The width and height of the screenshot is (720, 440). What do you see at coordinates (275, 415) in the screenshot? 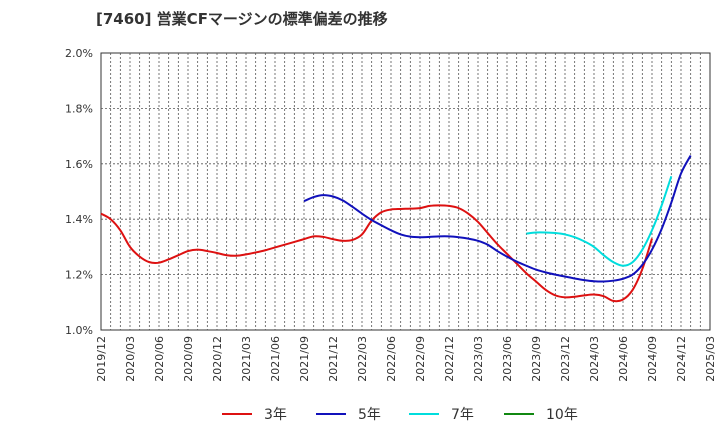
I see `legend-label-0: 3年` at bounding box center [275, 415].